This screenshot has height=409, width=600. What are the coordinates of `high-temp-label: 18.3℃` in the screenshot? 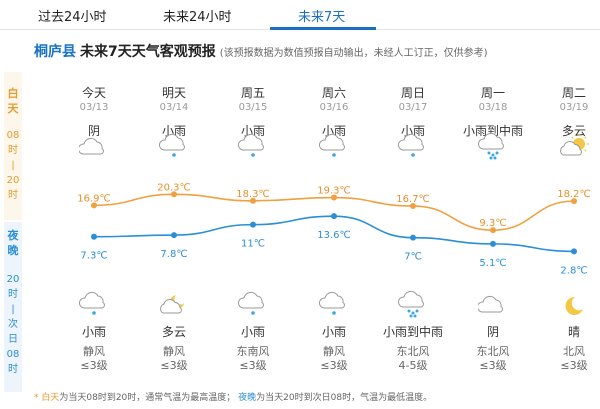 It's located at (253, 194).